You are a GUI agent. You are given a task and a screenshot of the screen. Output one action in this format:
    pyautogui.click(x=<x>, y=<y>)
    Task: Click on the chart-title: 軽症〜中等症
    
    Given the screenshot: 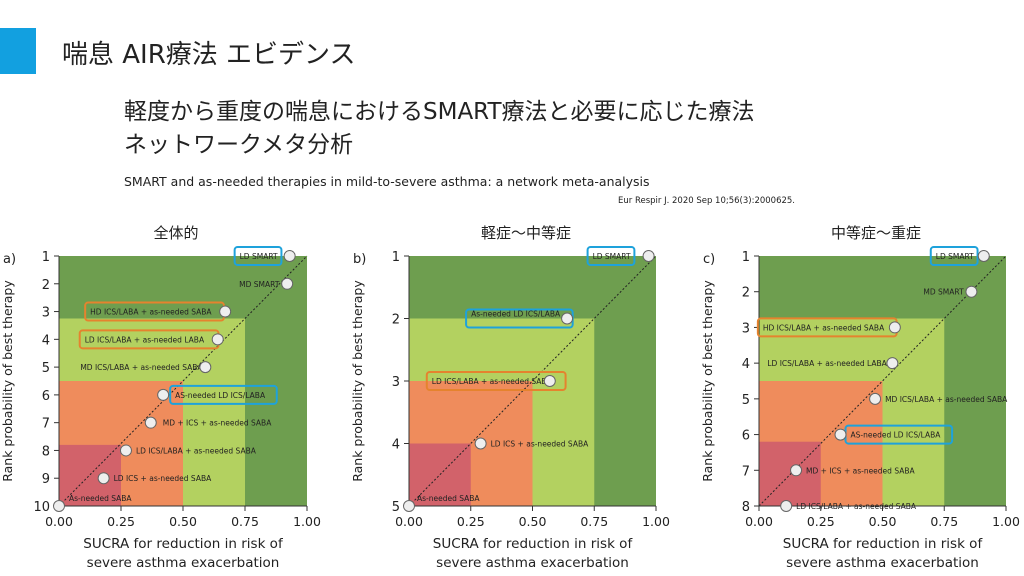 What is the action you would take?
    pyautogui.click(x=526, y=233)
    